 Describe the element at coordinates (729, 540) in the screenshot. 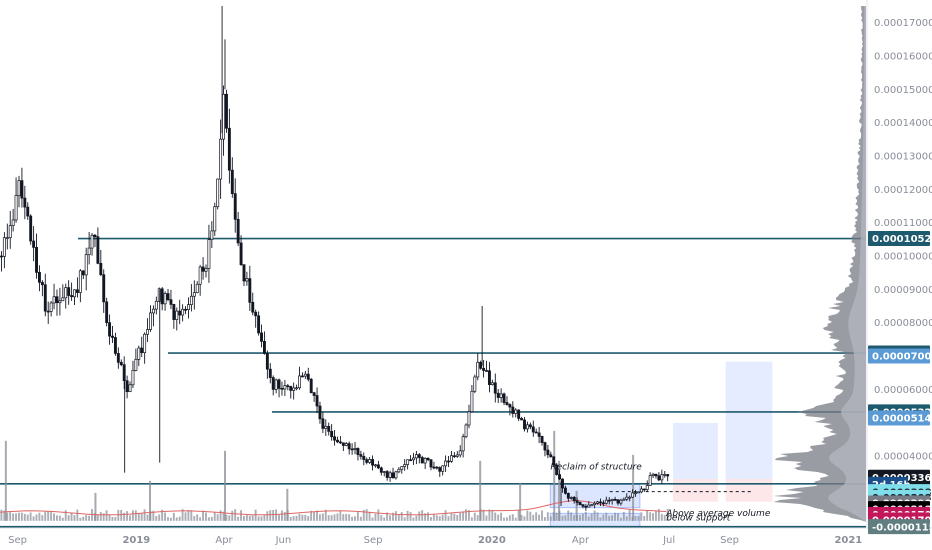

I see `time-tick-label: Sep` at that location.